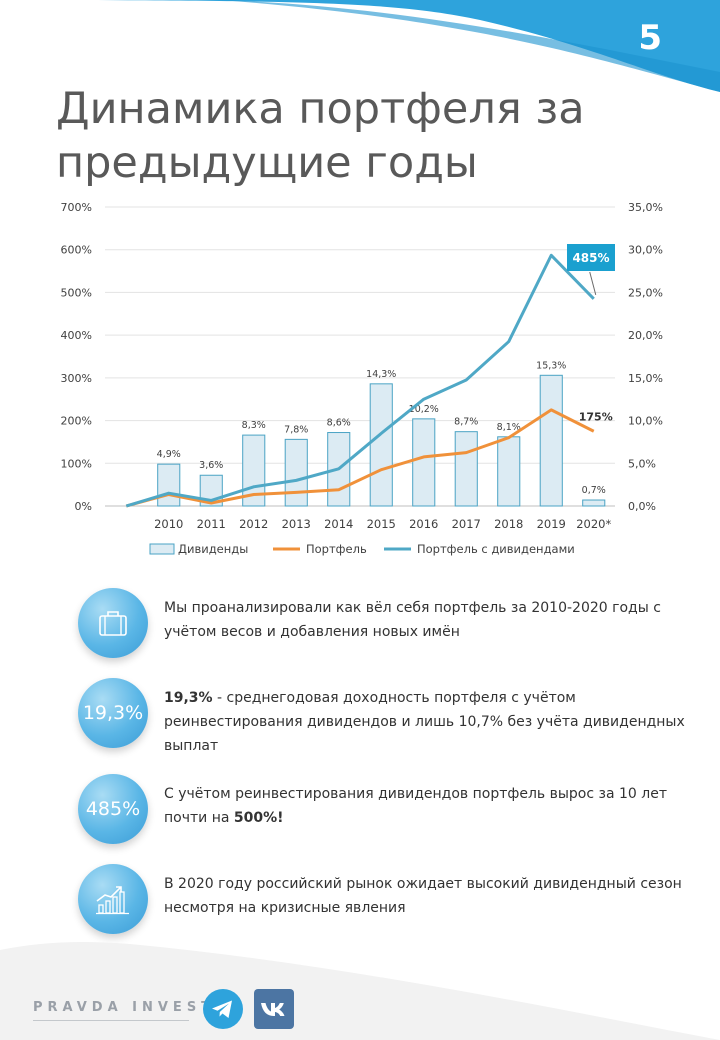  What do you see at coordinates (111, 1020) in the screenshot?
I see `brand-underline` at bounding box center [111, 1020].